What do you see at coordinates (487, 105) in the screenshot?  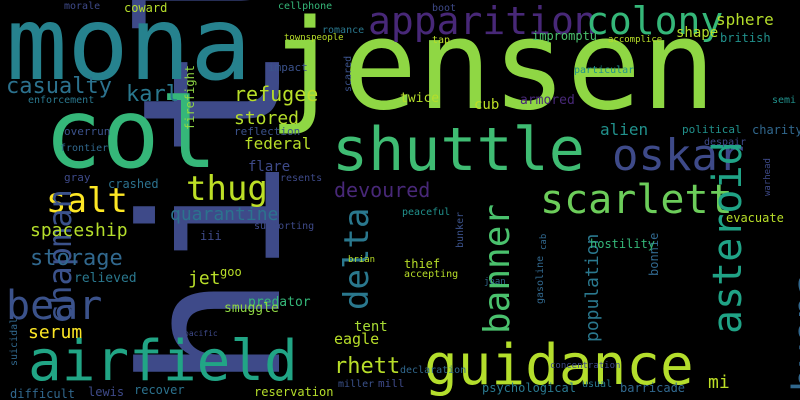 I see `word-cub: cub` at bounding box center [487, 105].